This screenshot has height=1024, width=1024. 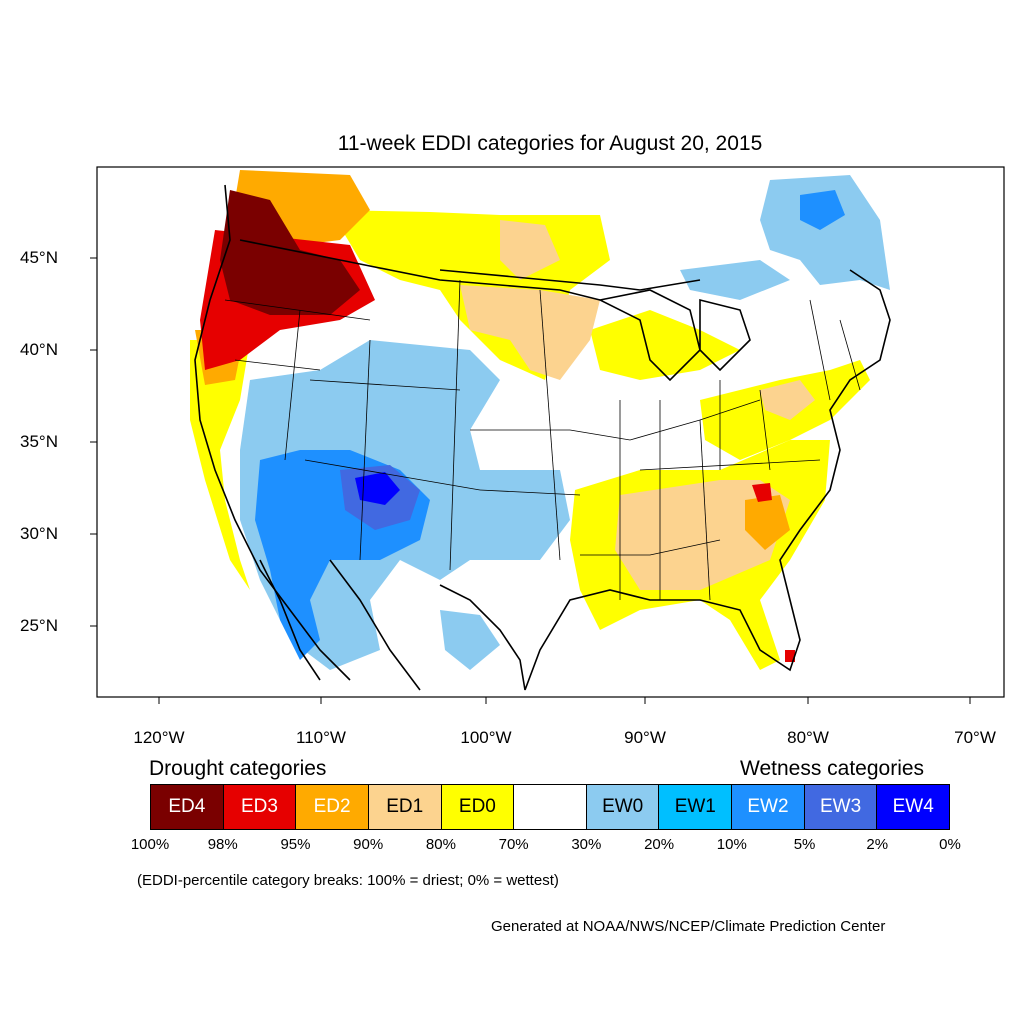 I want to click on lat-label: 25°N, so click(x=39, y=625).